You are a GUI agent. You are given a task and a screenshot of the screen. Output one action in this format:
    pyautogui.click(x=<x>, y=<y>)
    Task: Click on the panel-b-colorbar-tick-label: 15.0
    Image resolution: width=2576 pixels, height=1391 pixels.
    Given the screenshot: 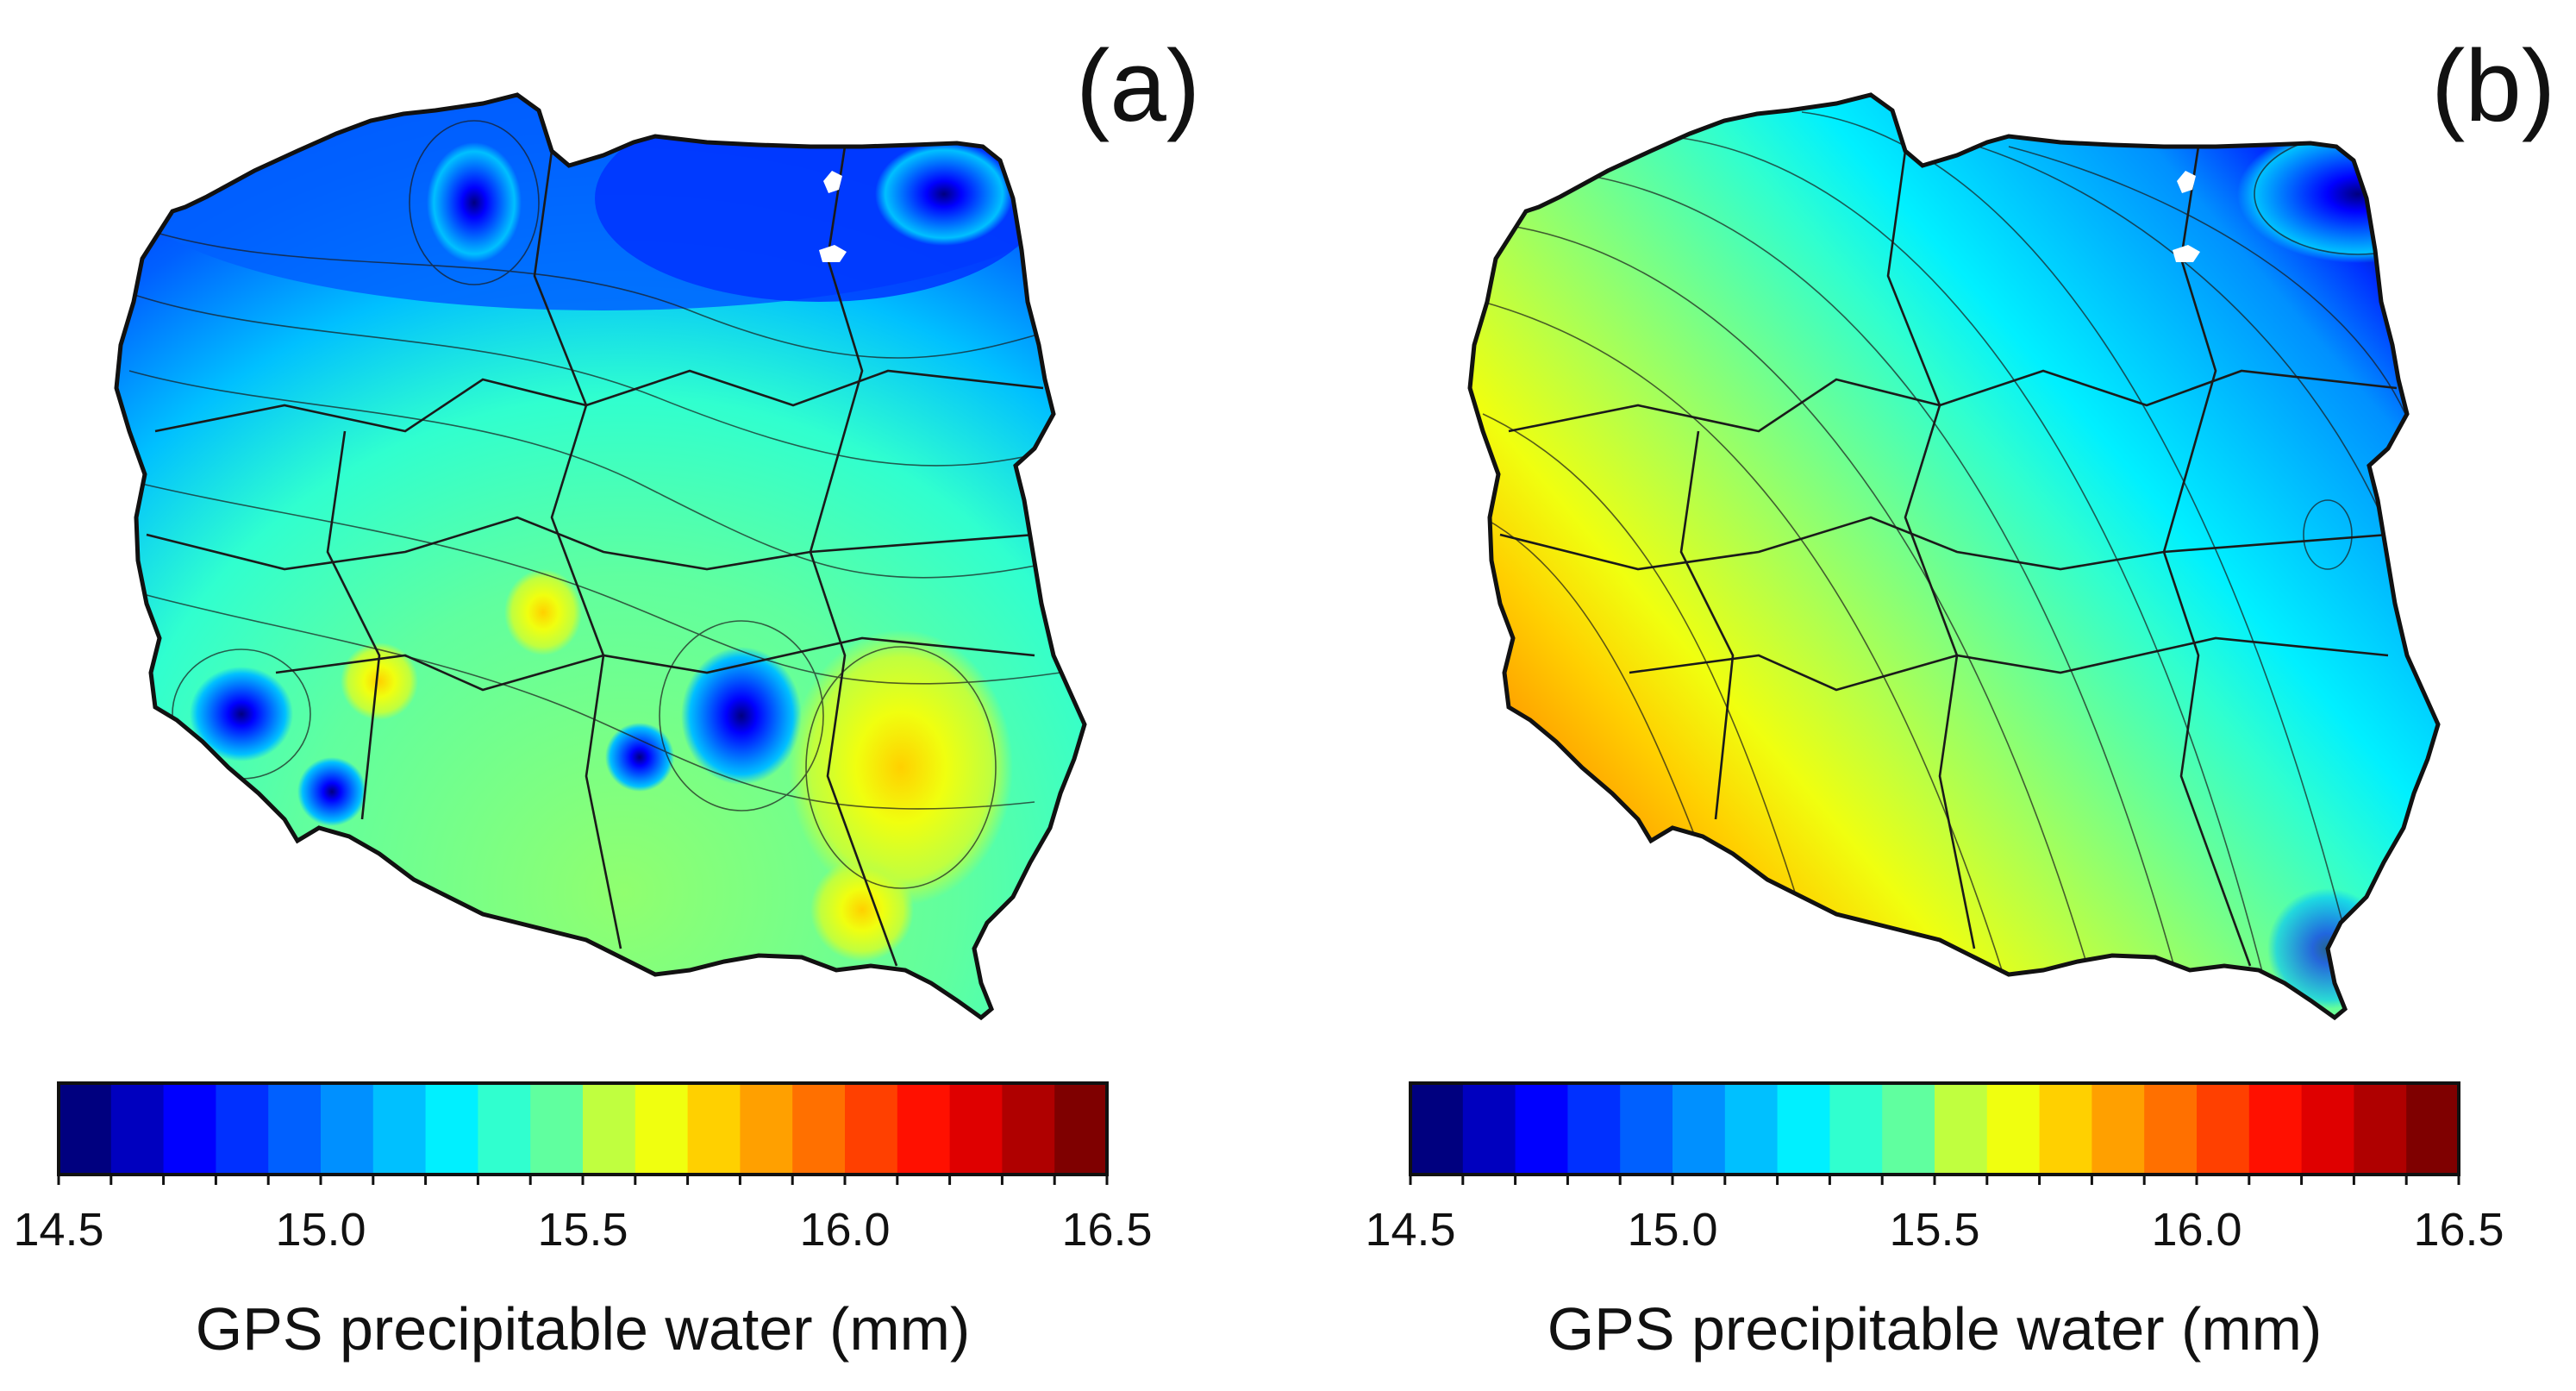 What is the action you would take?
    pyautogui.click(x=1672, y=1230)
    